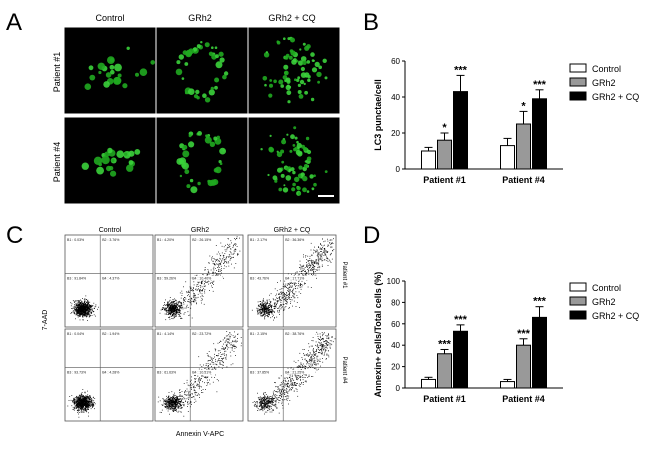  I want to click on flow-row-label-patient-1: Patient #1, so click(344, 275).